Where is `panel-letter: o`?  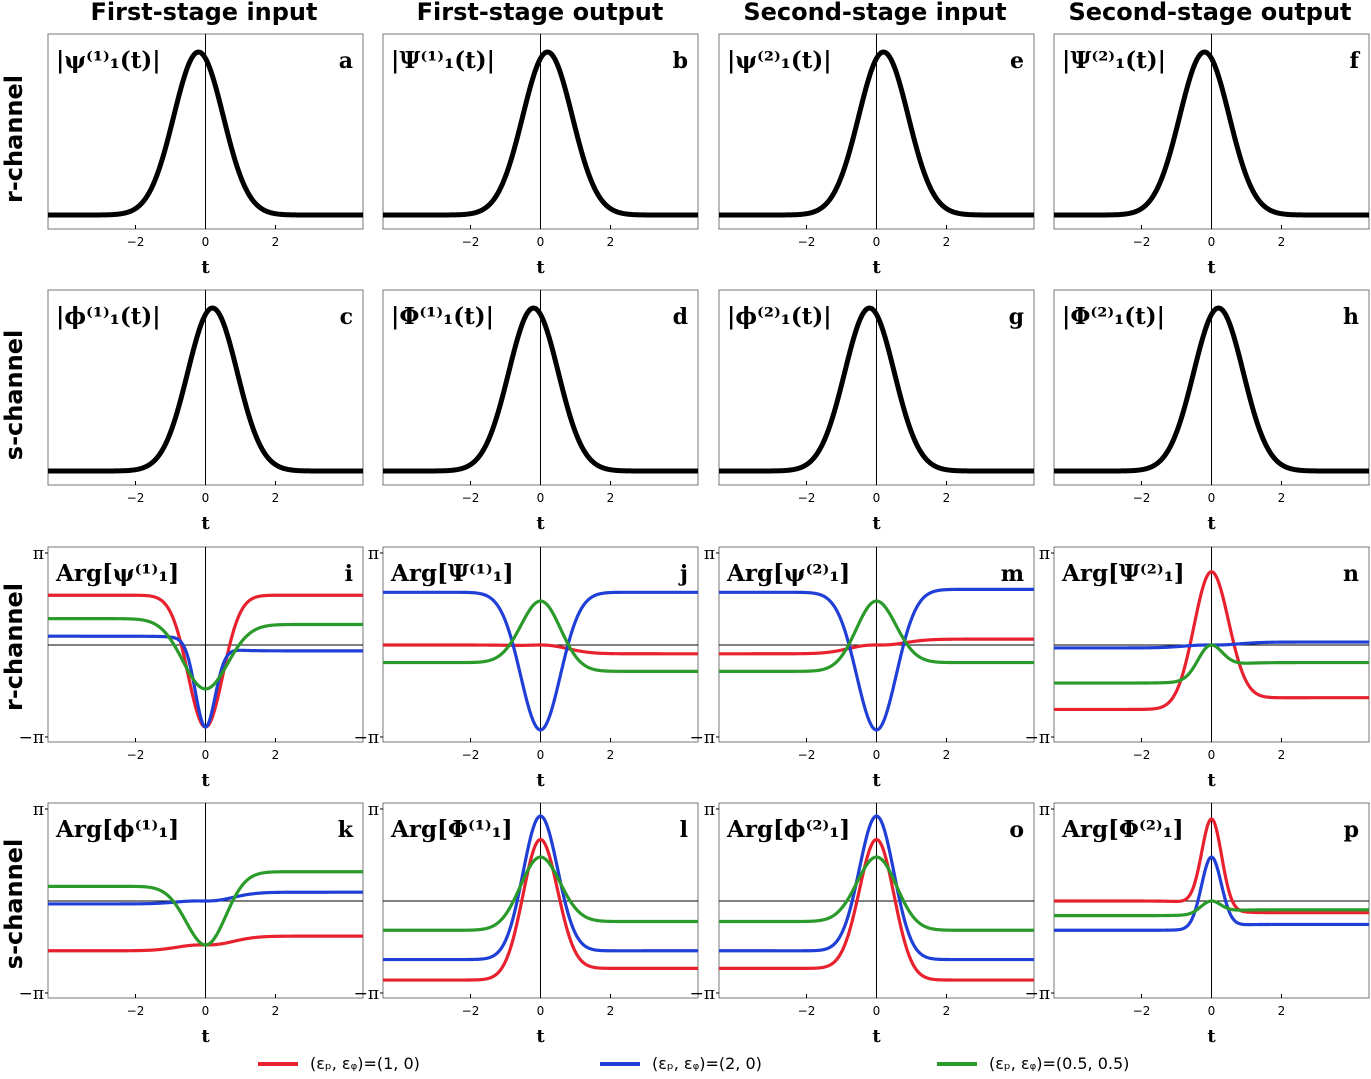 panel-letter: o is located at coordinates (1016, 830).